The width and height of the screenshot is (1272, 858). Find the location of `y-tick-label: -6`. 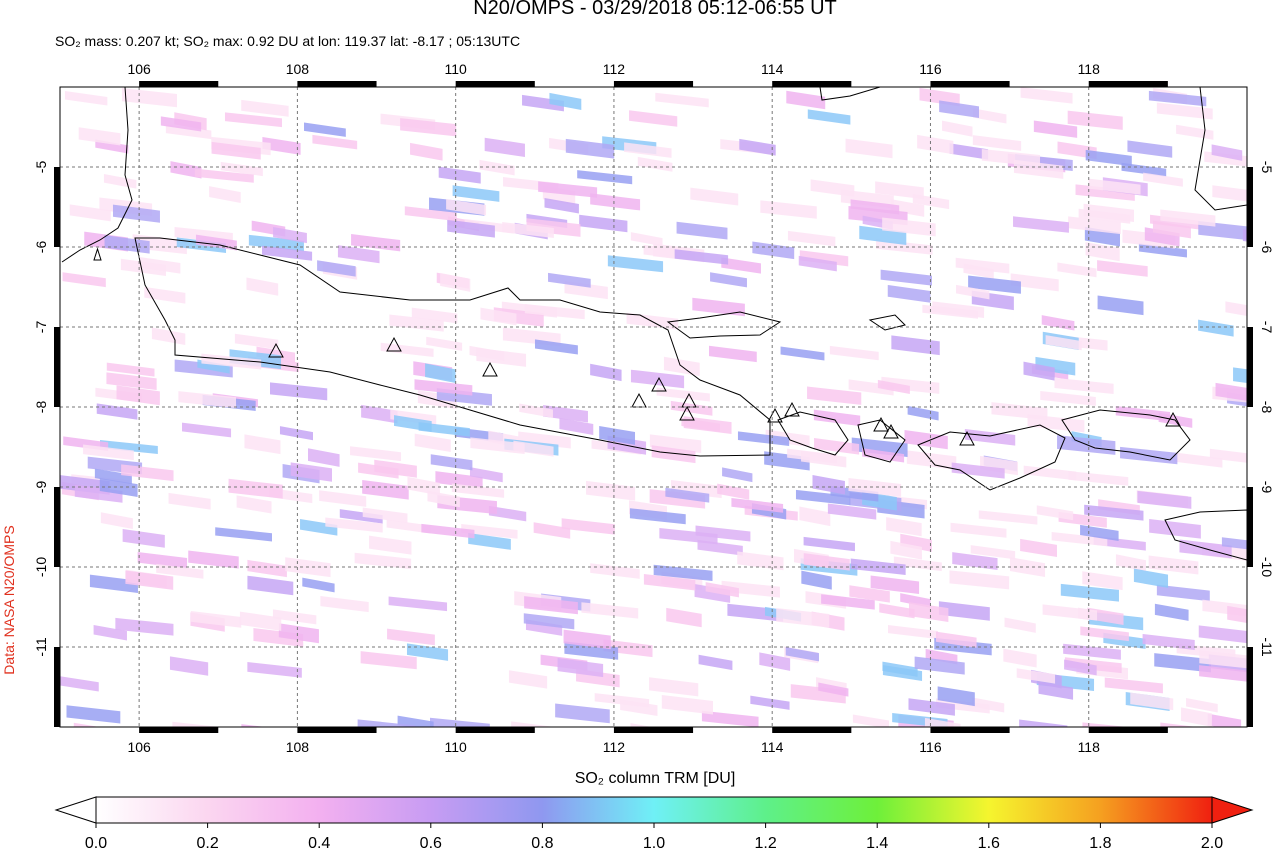

y-tick-label: -6 is located at coordinates (41, 247).